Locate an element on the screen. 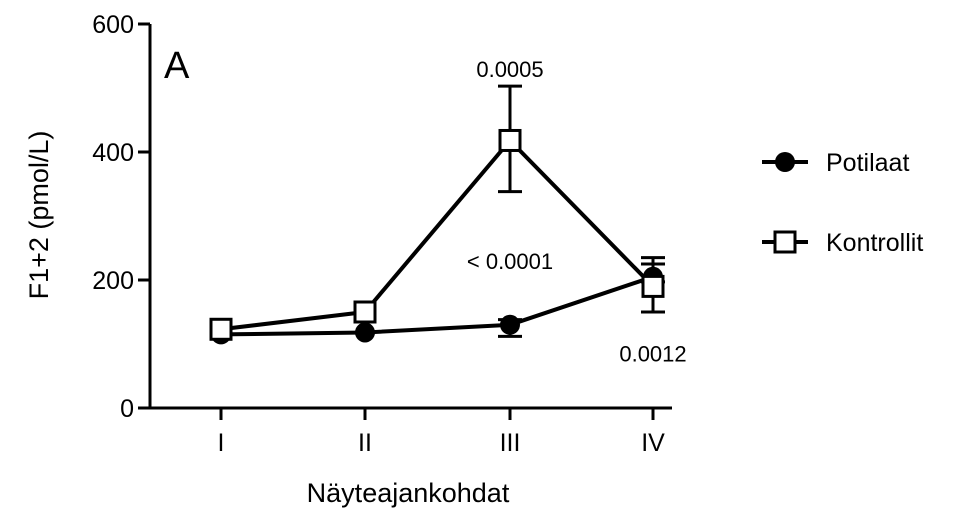  series-potilaat is located at coordinates (438, 300).